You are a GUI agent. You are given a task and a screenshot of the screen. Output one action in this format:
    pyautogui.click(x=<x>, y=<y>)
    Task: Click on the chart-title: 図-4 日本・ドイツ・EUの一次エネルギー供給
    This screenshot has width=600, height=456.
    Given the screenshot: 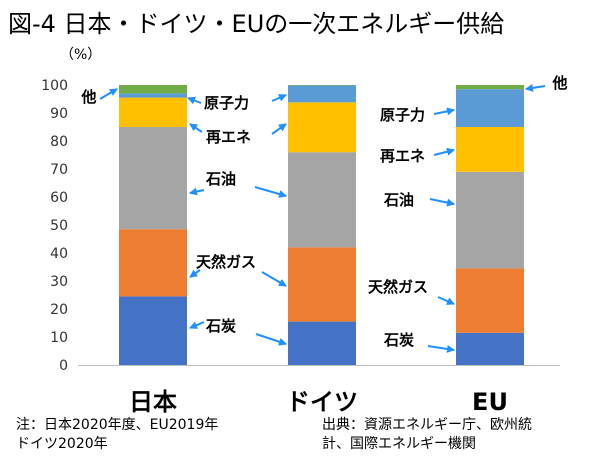 What is the action you would take?
    pyautogui.click(x=256, y=24)
    